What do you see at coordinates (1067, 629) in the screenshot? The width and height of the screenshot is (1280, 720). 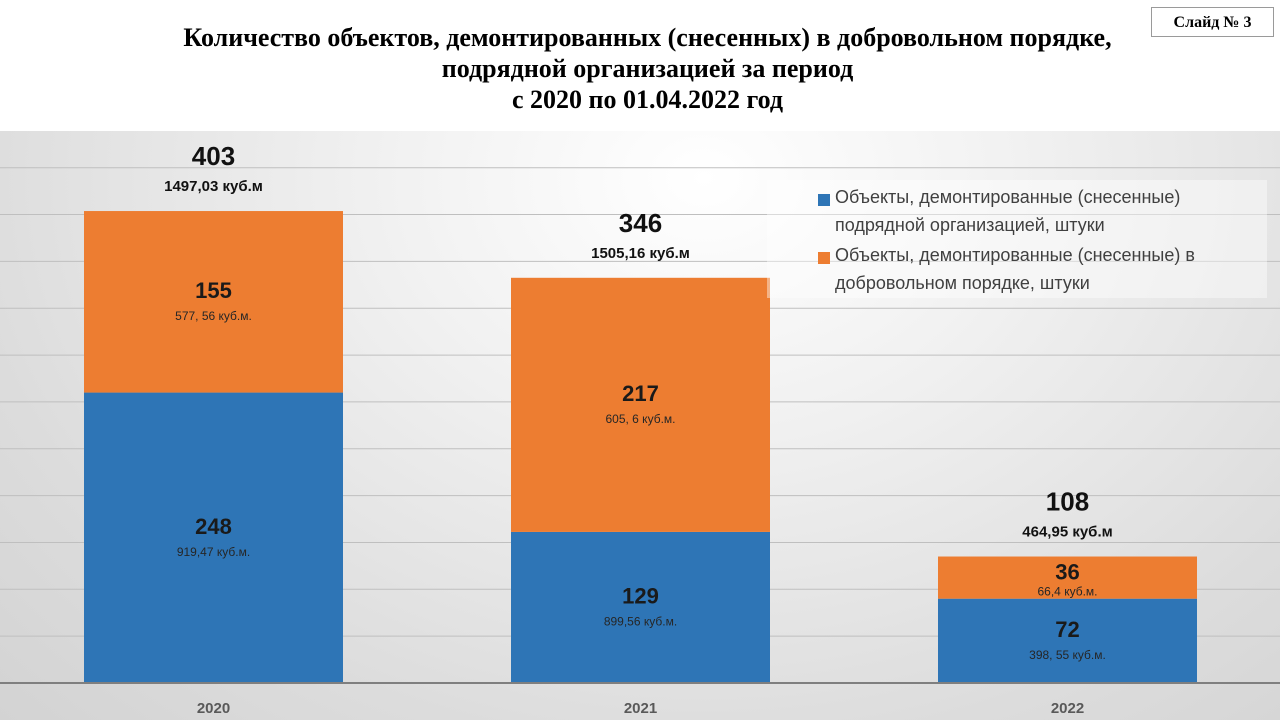 I see `segment-value-label: 72` at bounding box center [1067, 629].